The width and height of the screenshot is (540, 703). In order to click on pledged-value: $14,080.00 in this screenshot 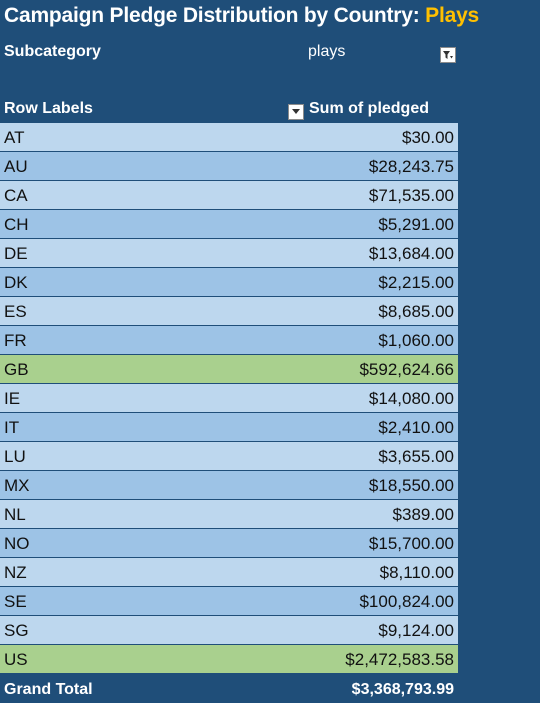, I will do `click(411, 398)`.